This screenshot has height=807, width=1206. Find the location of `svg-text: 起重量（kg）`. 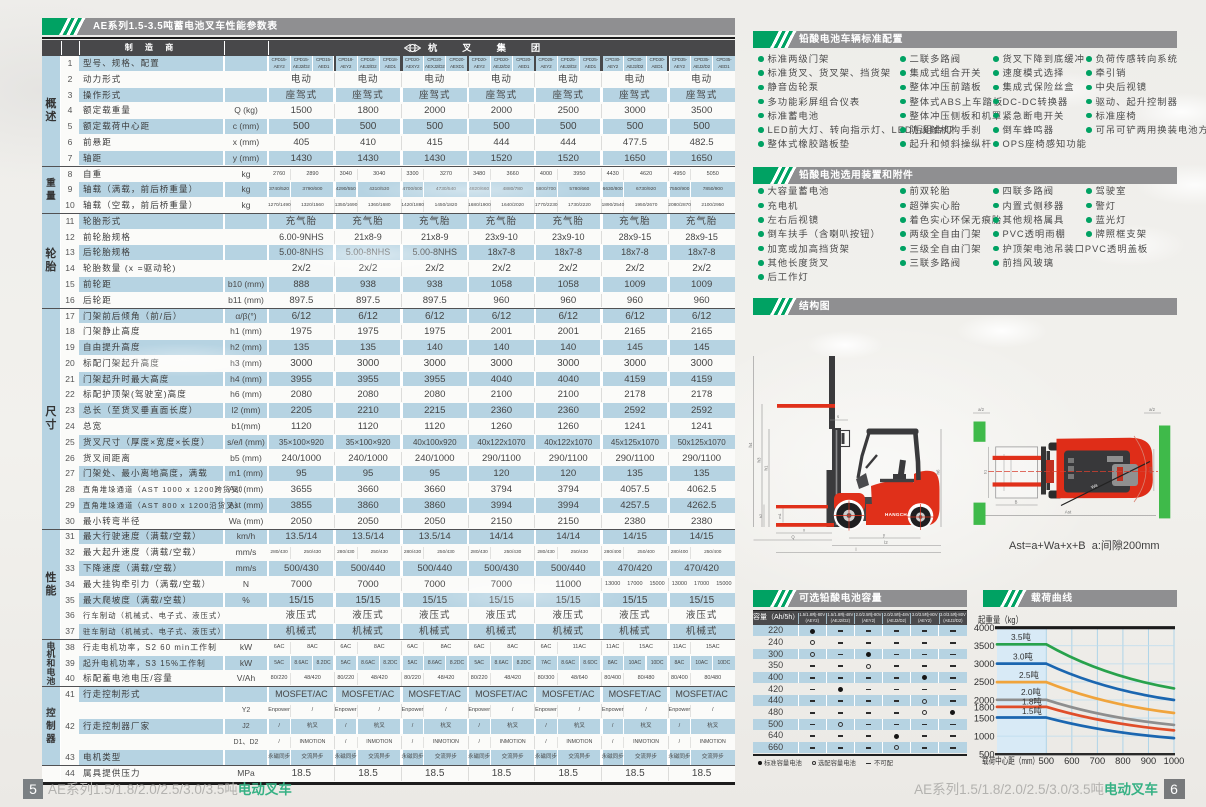

svg-text: 起重量（kg） is located at coordinates (1000, 619).